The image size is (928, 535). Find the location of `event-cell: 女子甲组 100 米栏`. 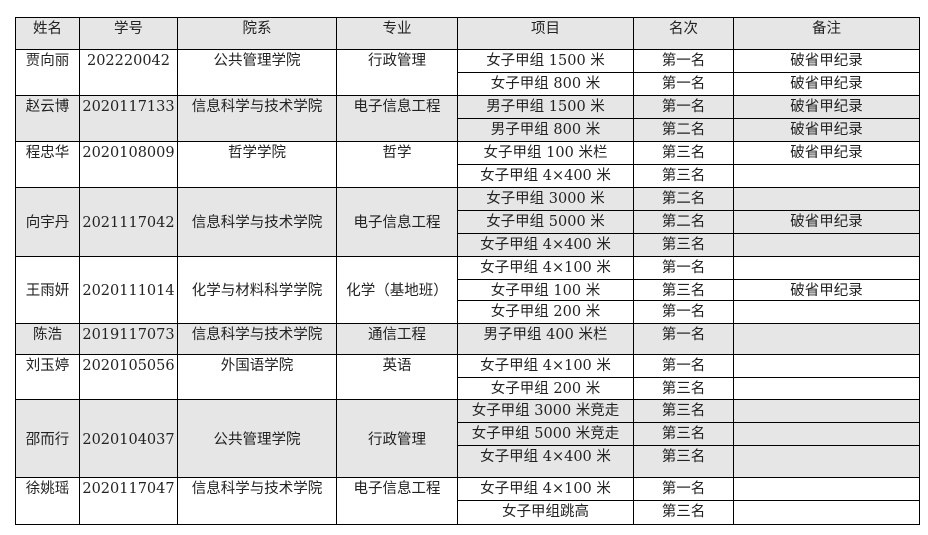

event-cell: 女子甲组 100 米栏 is located at coordinates (545, 153).